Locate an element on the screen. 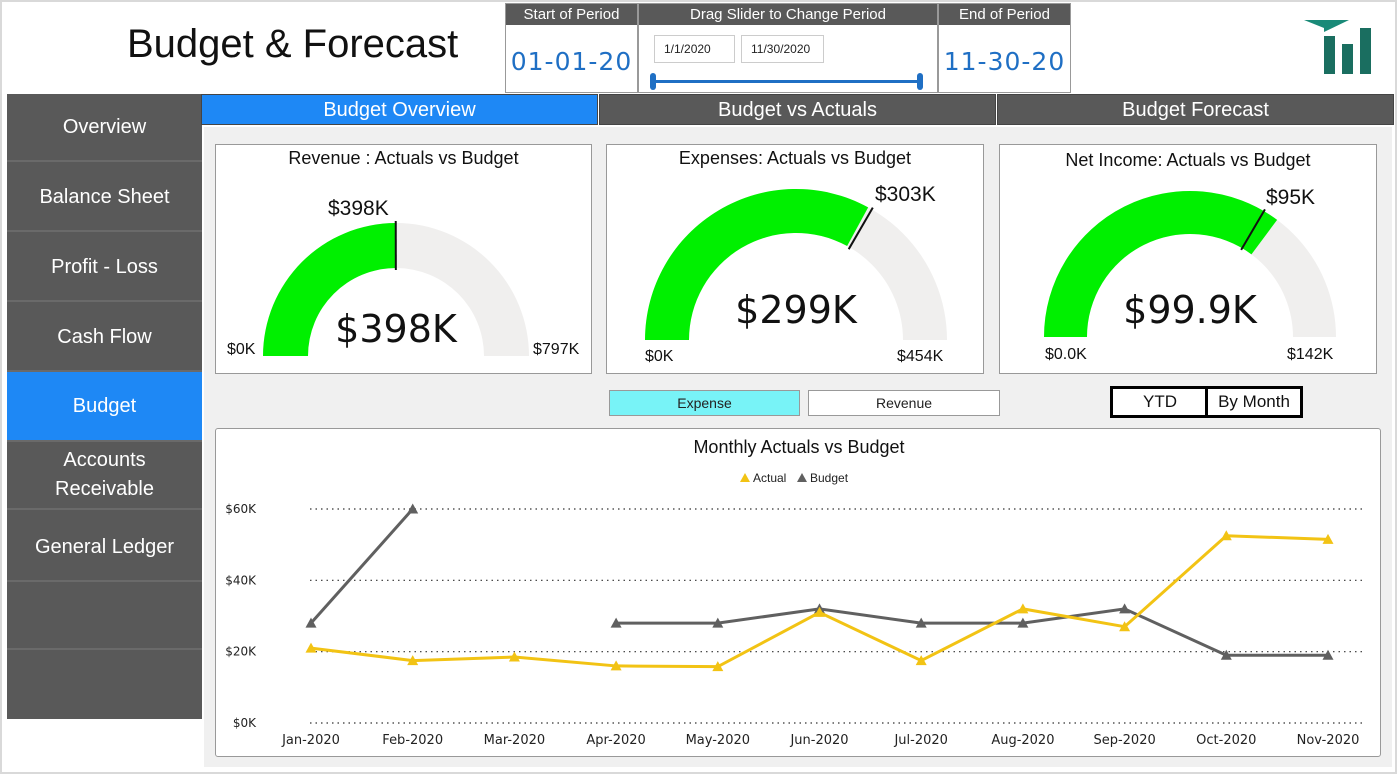 The height and width of the screenshot is (774, 1397). x-tick-label: Nov-2020 is located at coordinates (1328, 740).